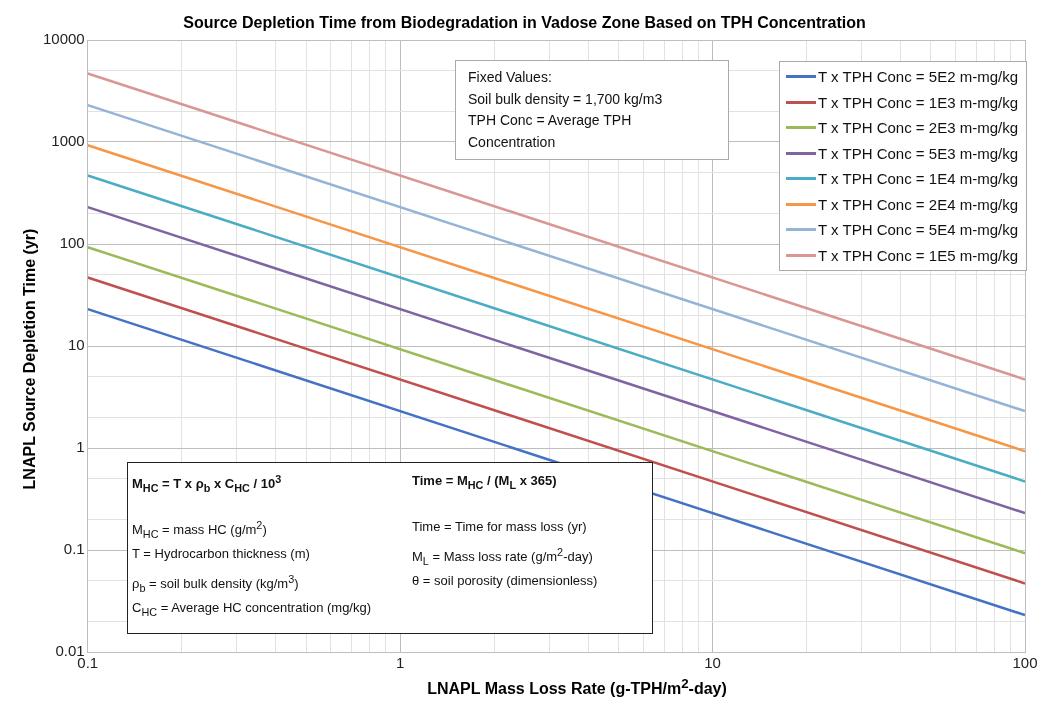 The image size is (1049, 704). Describe the element at coordinates (550, 120) in the screenshot. I see `annotation: TPH Conc = Average TPH` at that location.